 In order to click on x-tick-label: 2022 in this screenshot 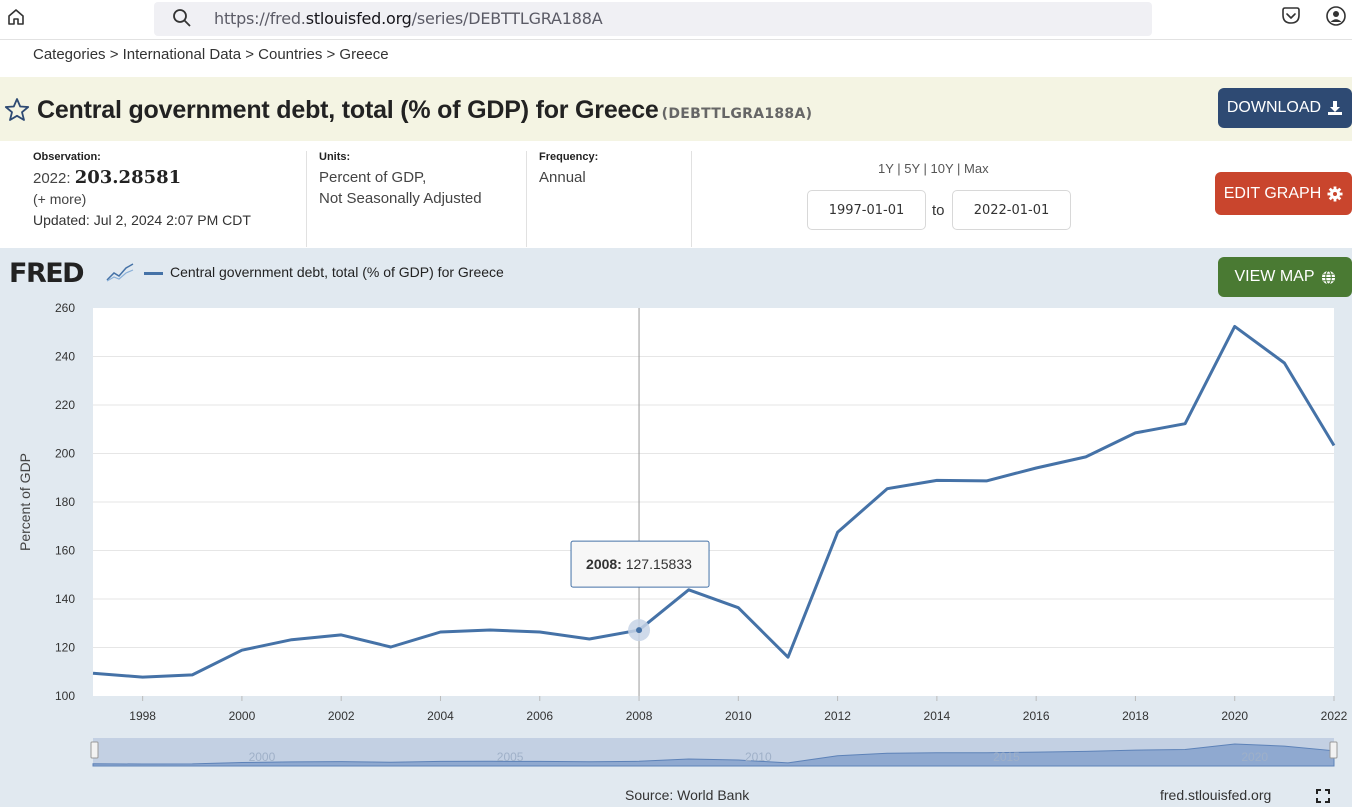, I will do `click(1334, 716)`.